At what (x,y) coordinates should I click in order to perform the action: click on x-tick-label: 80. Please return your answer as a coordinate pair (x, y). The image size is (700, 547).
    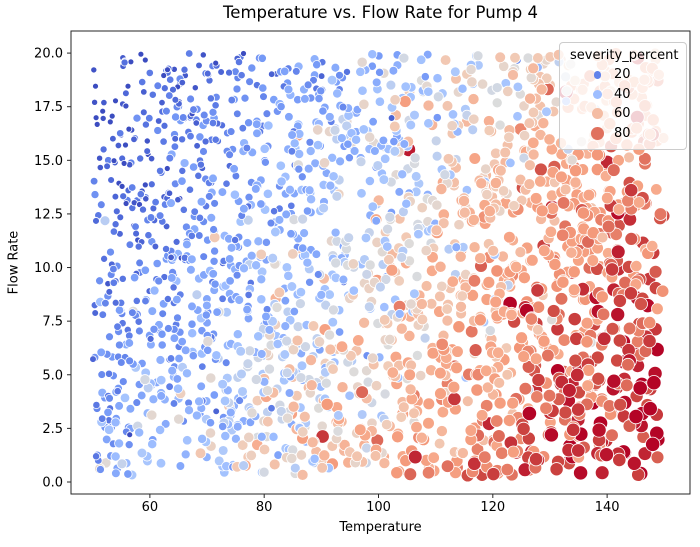
    Looking at the image, I should click on (264, 507).